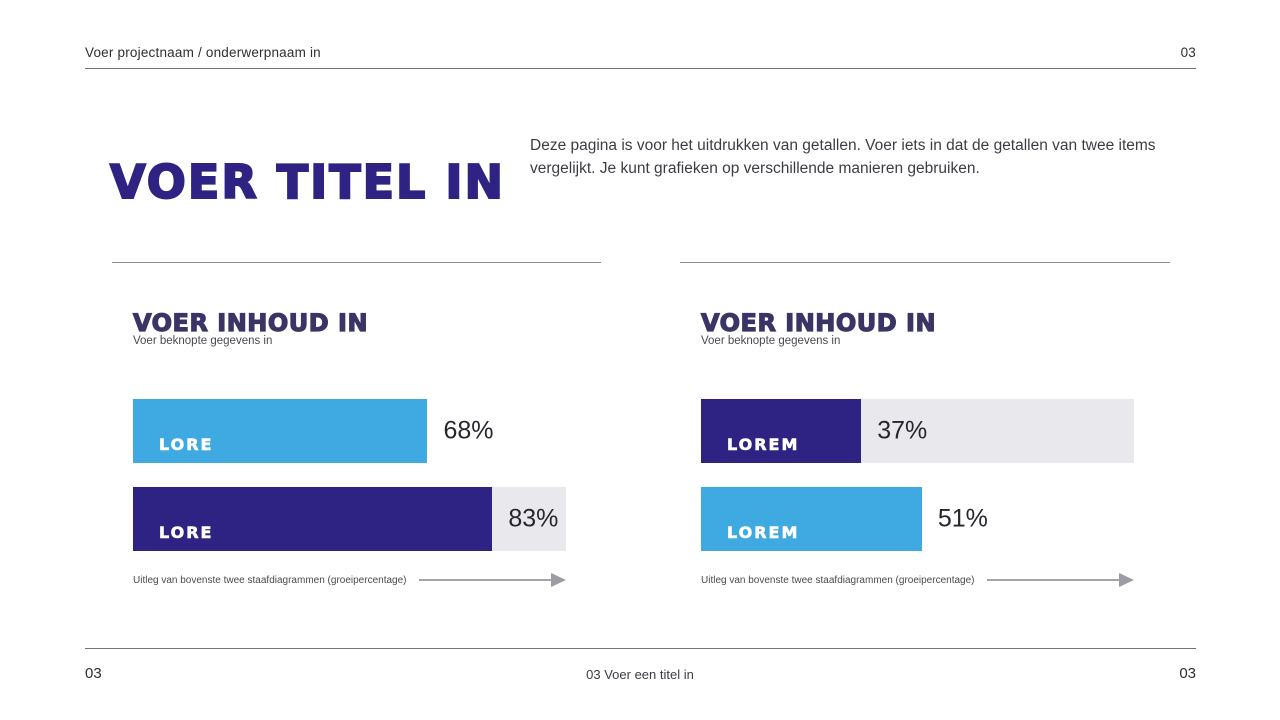 This screenshot has height=720, width=1280. Describe the element at coordinates (1187, 673) in the screenshot. I see `footer-page-number-right: 03` at that location.